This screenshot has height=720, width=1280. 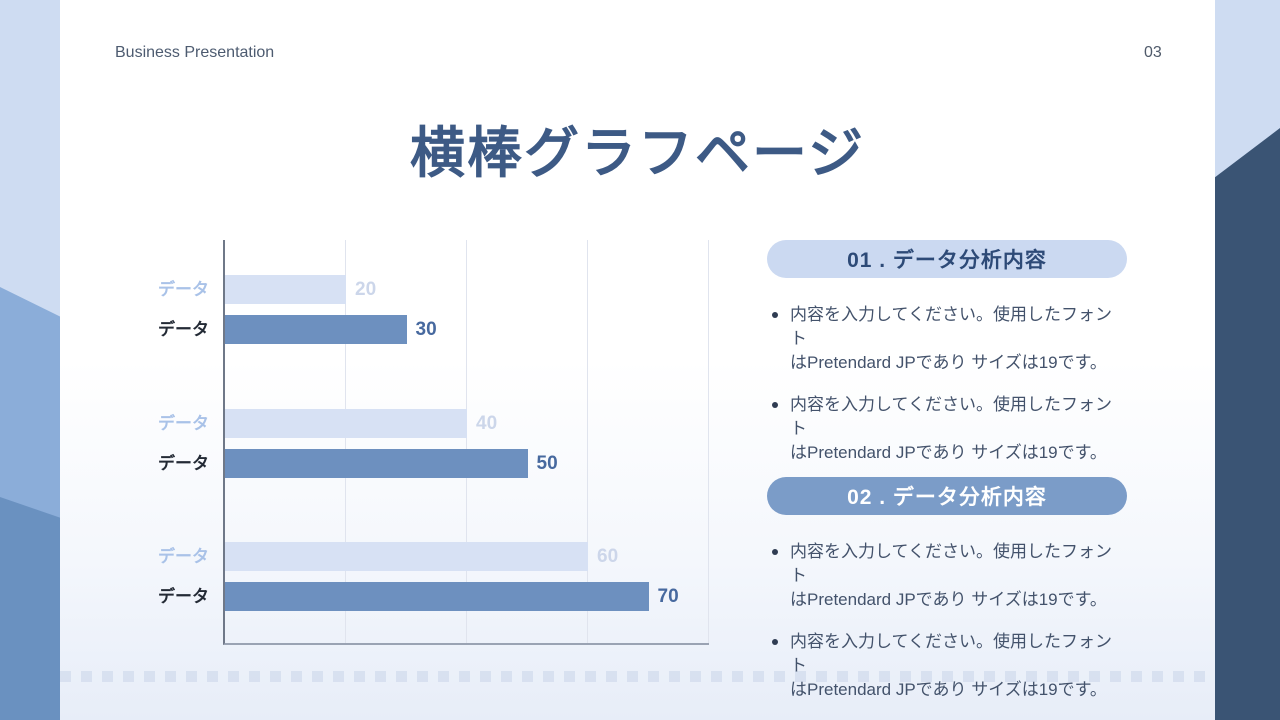 What do you see at coordinates (637, 676) in the screenshot?
I see `dotted-texture-band` at bounding box center [637, 676].